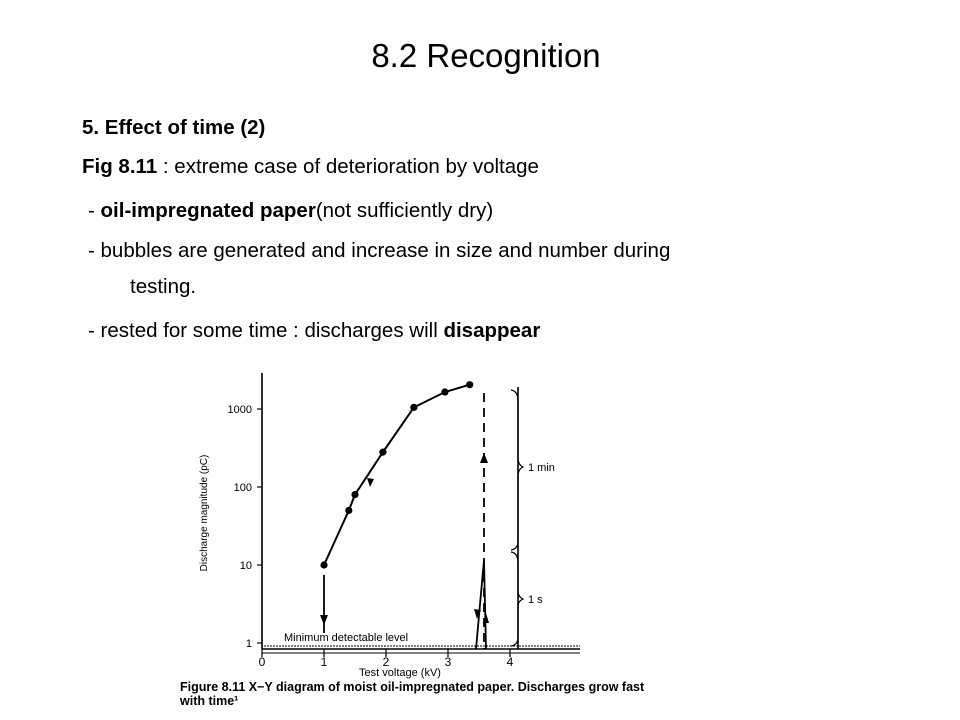  What do you see at coordinates (212, 687) in the screenshot?
I see `caption-label: Figure 8.11` at bounding box center [212, 687].